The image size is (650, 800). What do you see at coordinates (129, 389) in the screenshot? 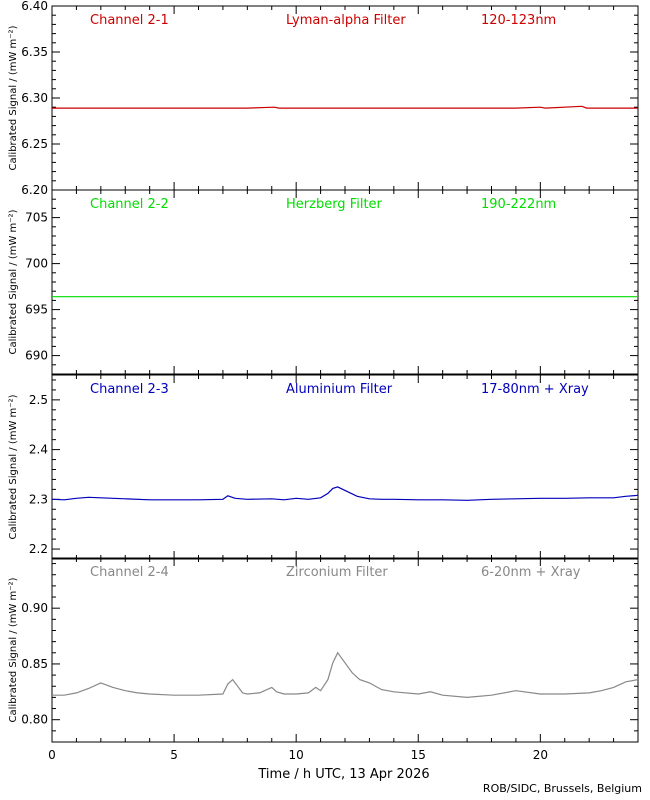
I see `channel-label: Channel 2-3` at bounding box center [129, 389].